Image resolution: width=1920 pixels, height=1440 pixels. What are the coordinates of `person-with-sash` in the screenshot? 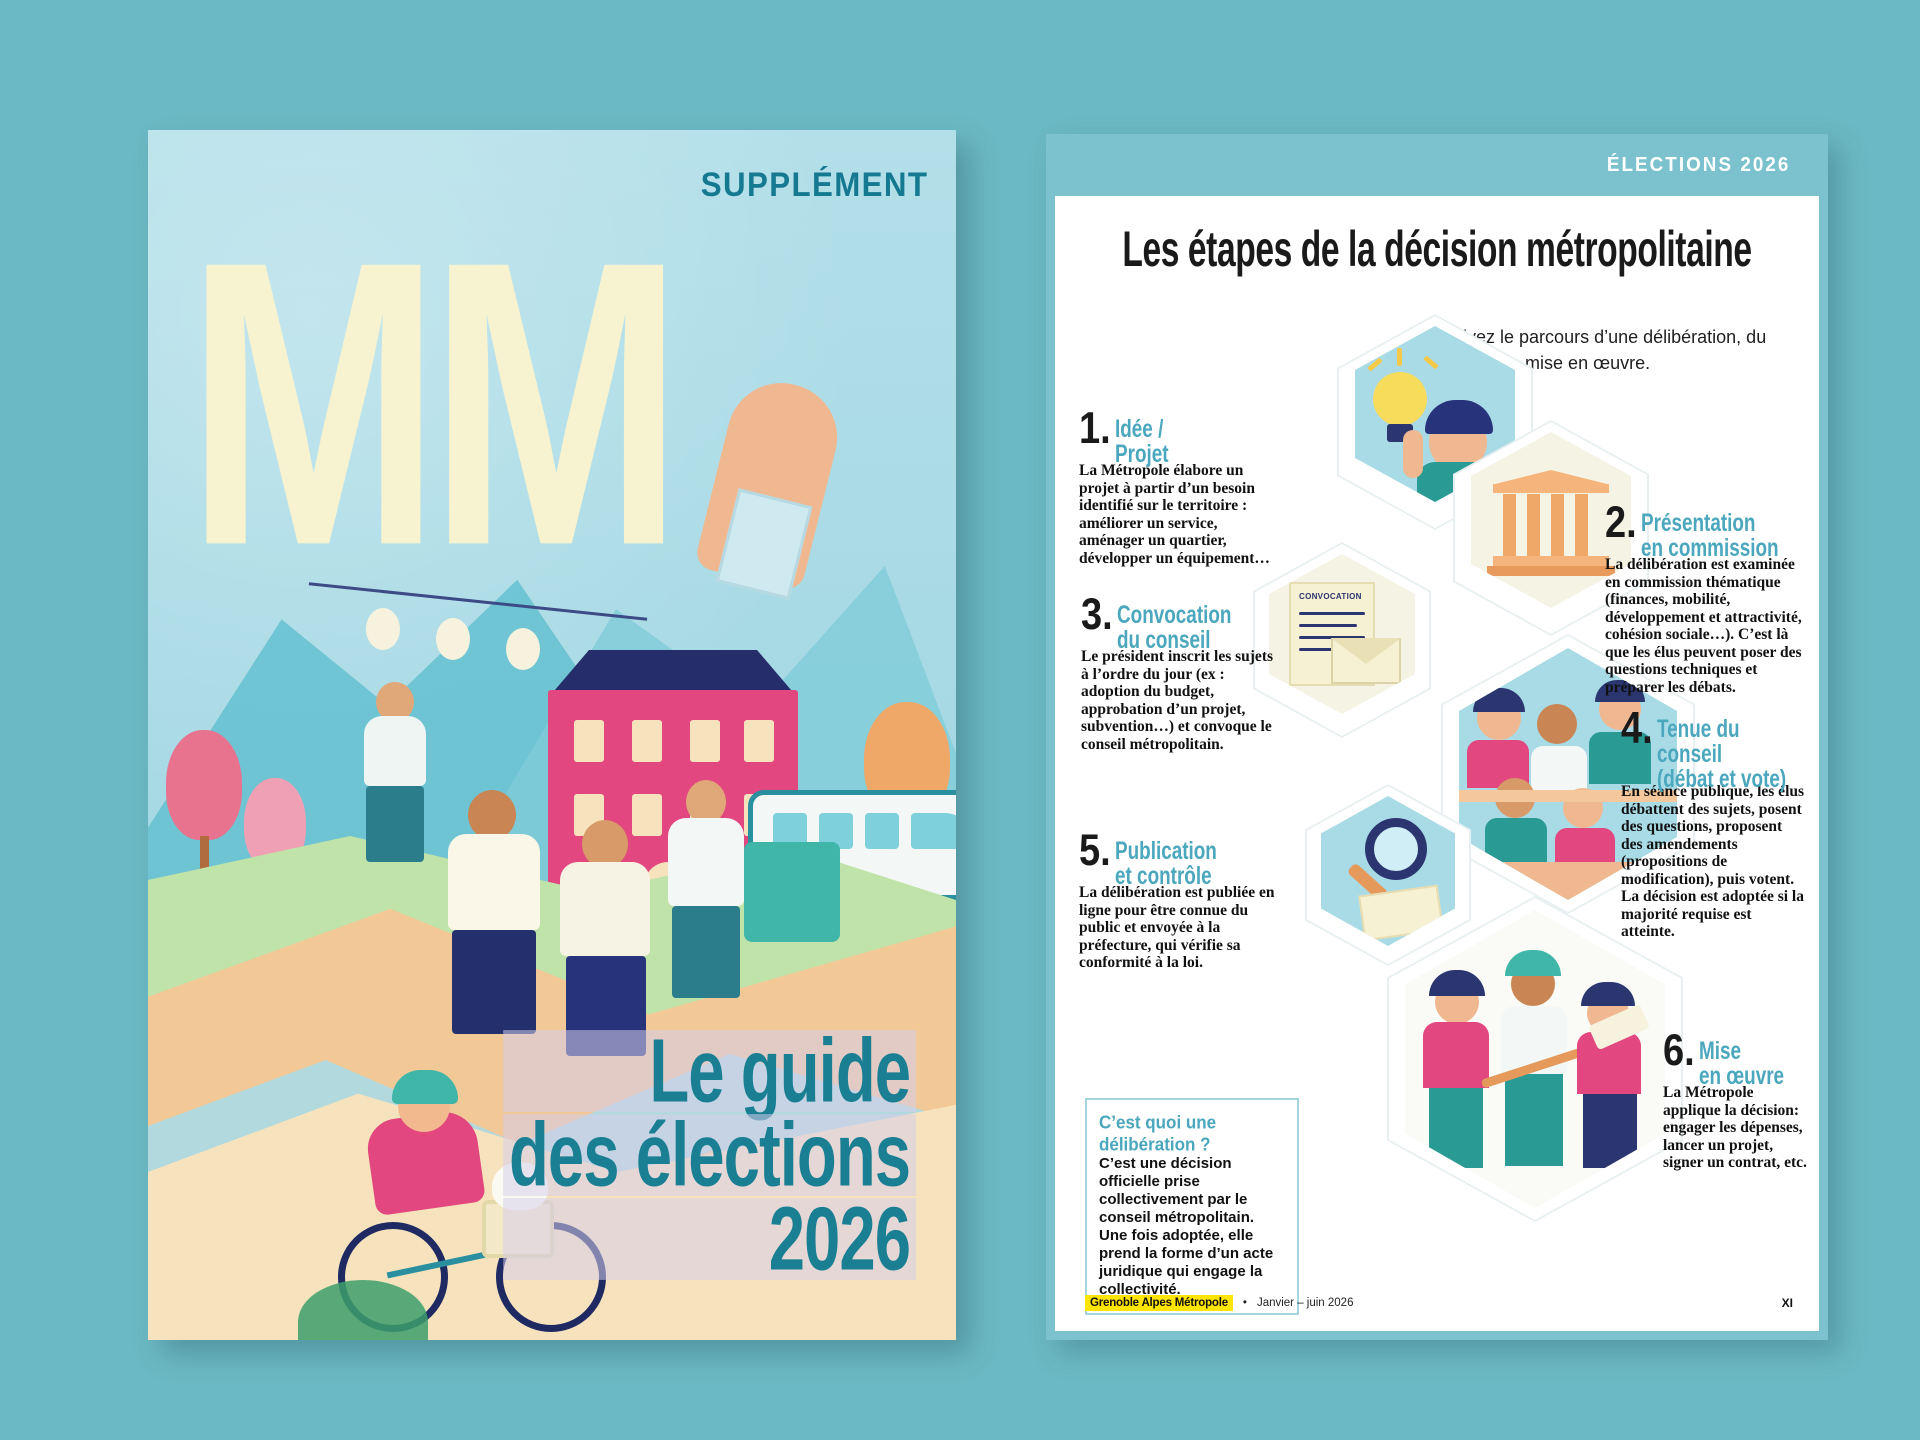 It's located at (494, 912).